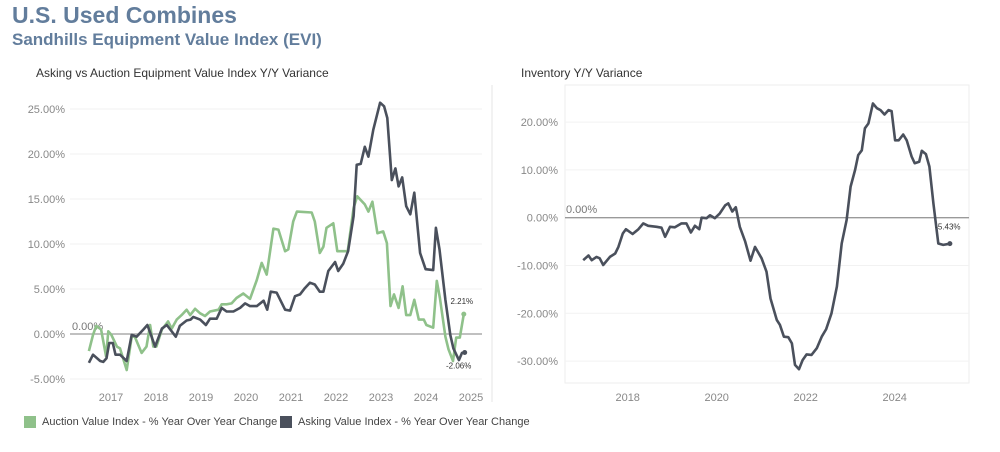 The height and width of the screenshot is (452, 1000). Describe the element at coordinates (805, 398) in the screenshot. I see `right-x-tick-label: 2022` at that location.